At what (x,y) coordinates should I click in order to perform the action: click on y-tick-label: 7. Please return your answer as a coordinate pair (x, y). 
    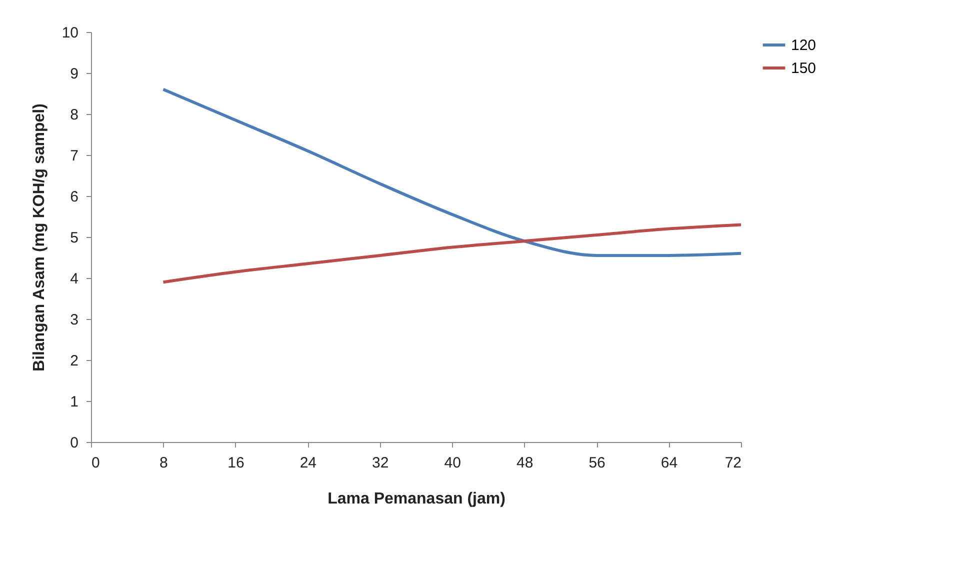
    Looking at the image, I should click on (74, 156).